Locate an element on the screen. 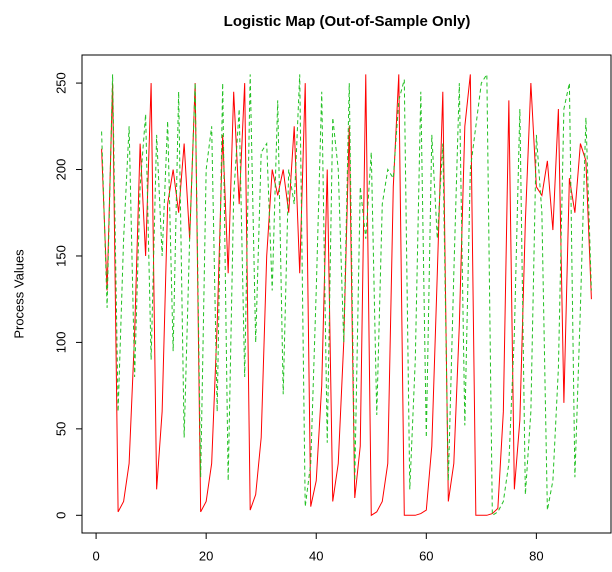 This screenshot has width=612, height=572. x-tick-label: 40 is located at coordinates (316, 555).